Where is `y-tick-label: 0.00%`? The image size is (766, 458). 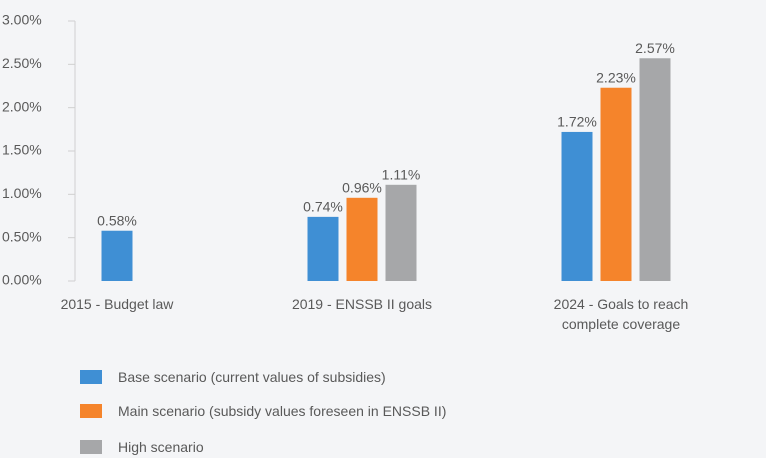 y-tick-label: 0.00% is located at coordinates (22, 280).